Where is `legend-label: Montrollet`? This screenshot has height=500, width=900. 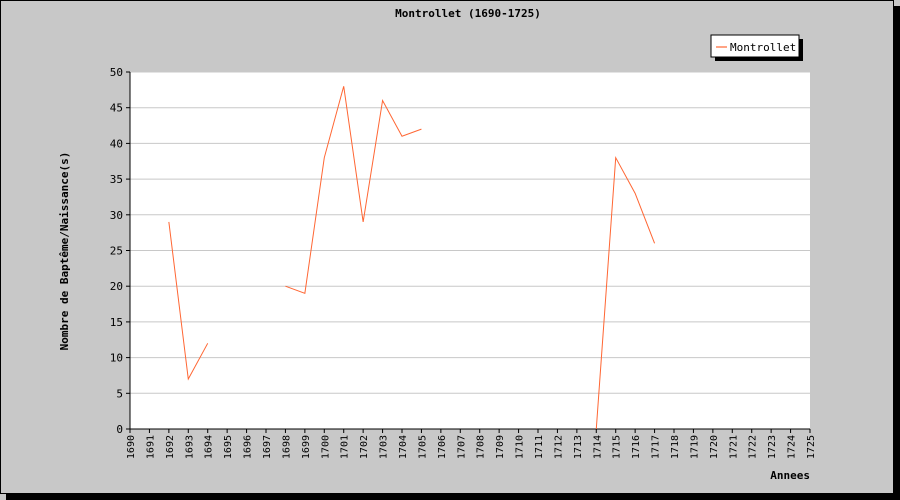
legend-label: Montrollet is located at coordinates (763, 47).